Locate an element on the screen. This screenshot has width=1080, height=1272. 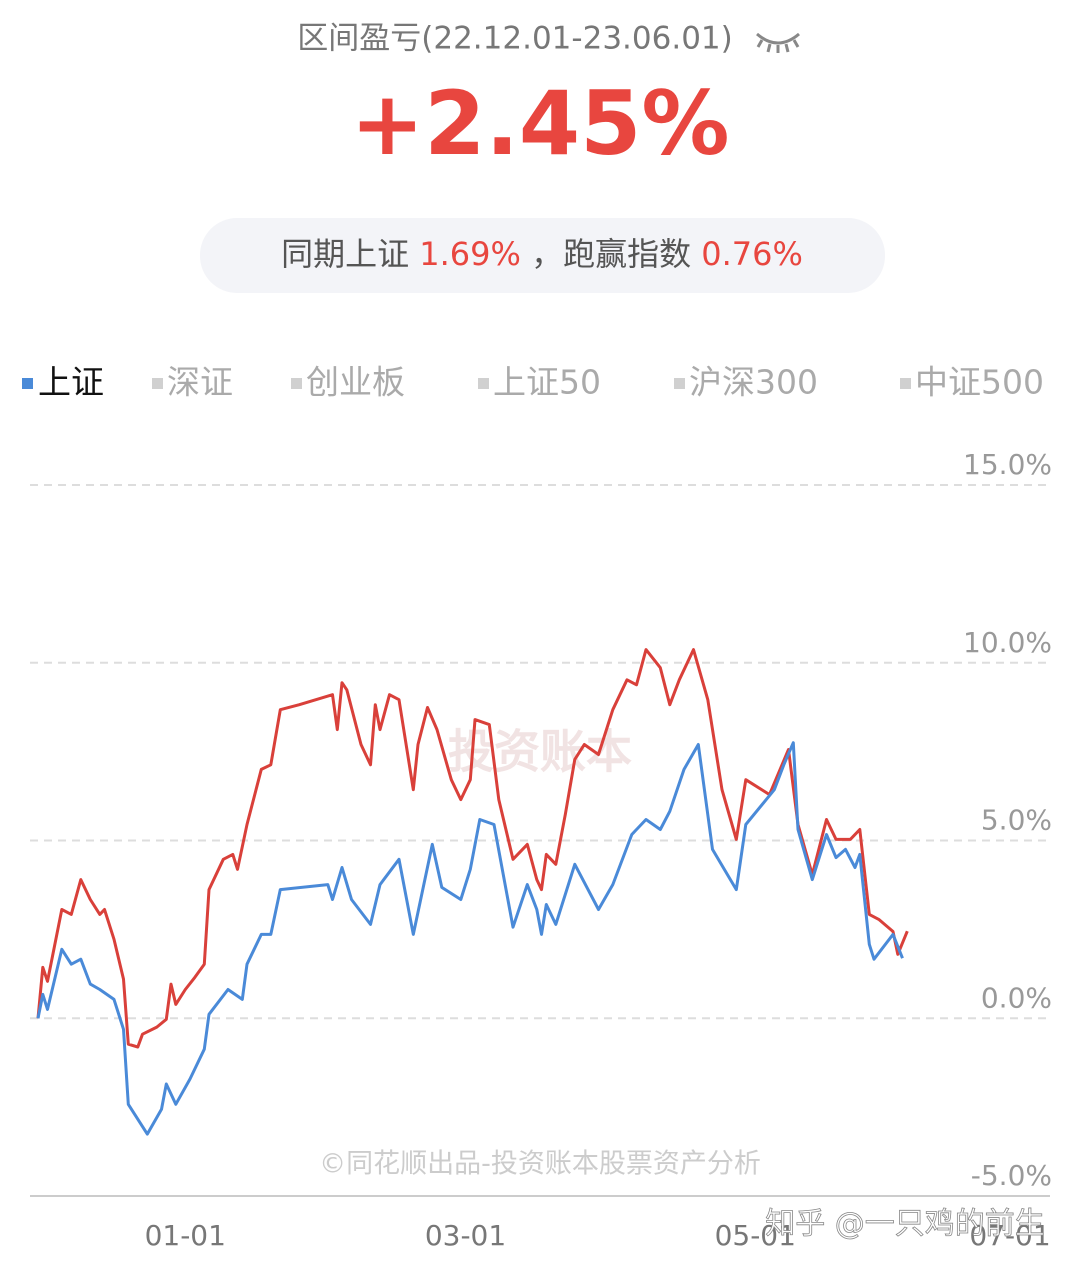
y-tick-label: 10.0% is located at coordinates (1007, 642).